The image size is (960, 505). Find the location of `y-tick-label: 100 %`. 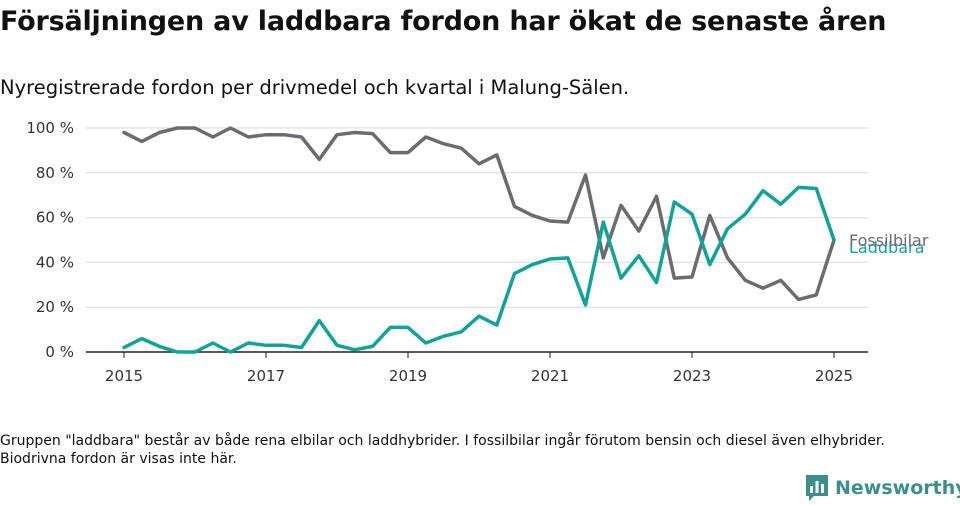

y-tick-label: 100 % is located at coordinates (50, 128).